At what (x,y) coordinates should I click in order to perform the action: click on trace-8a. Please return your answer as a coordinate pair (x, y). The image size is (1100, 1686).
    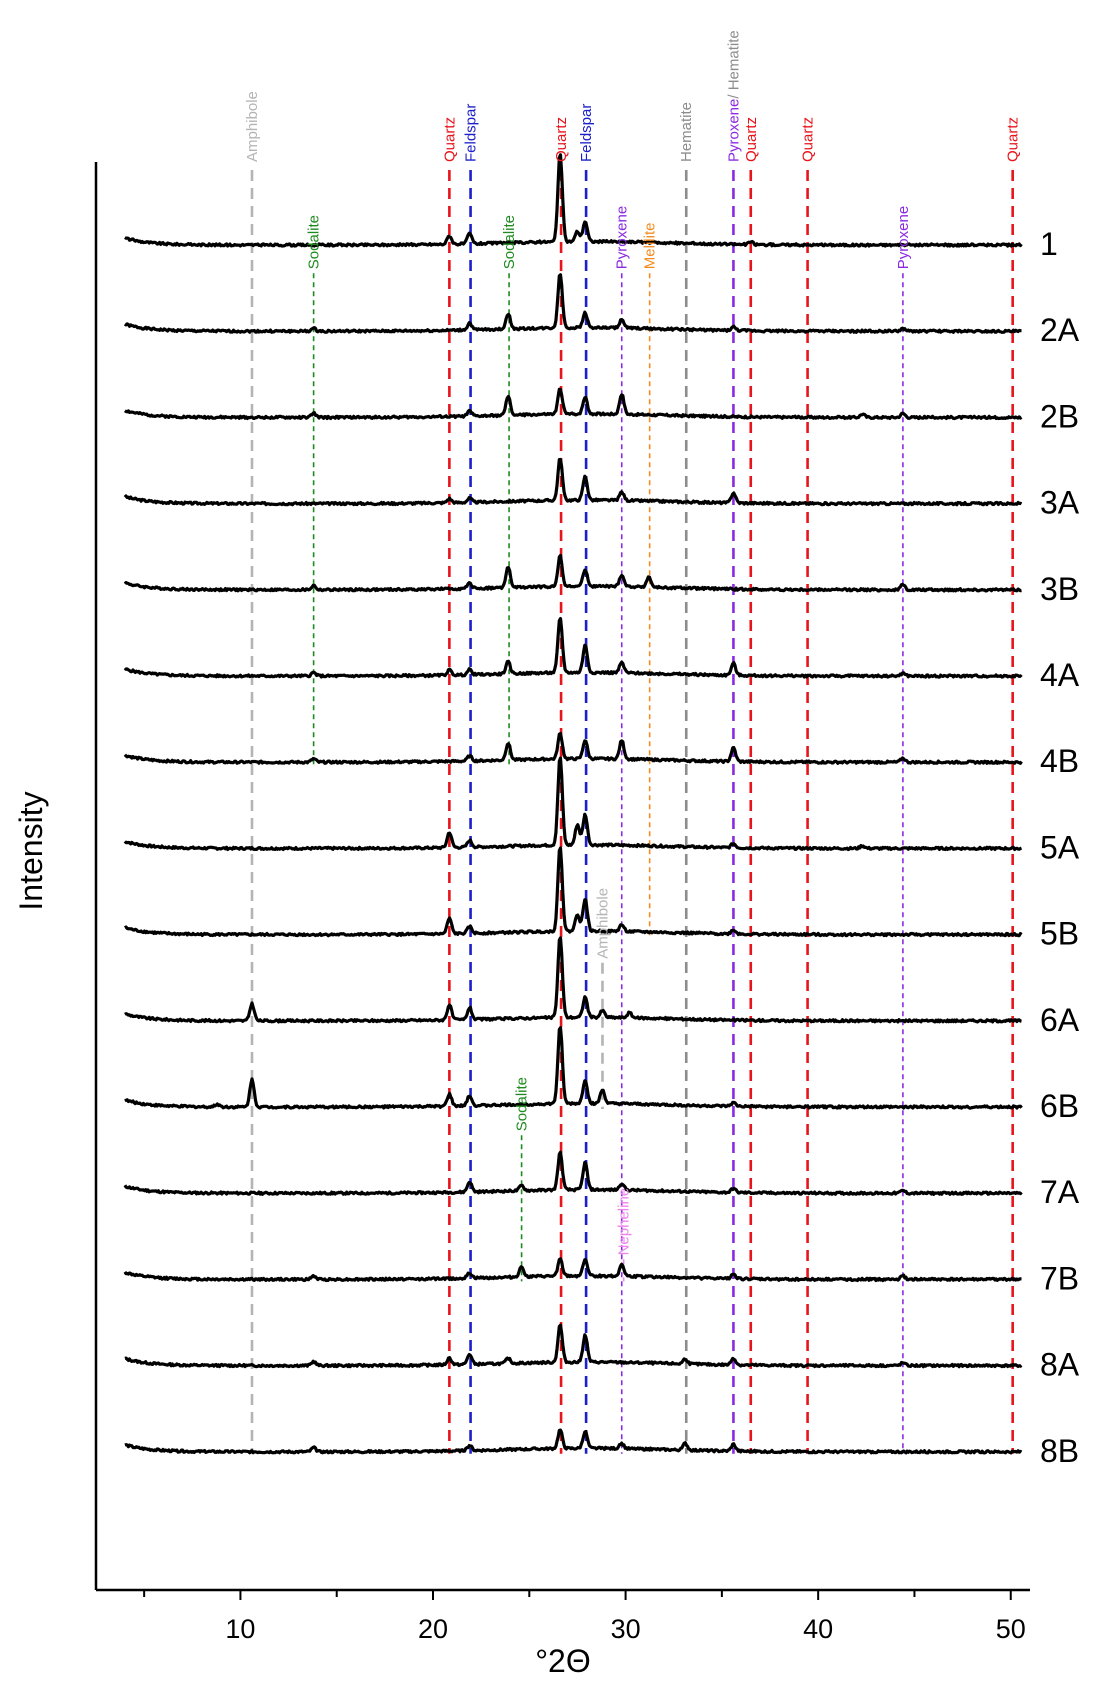
    Looking at the image, I should click on (573, 1346).